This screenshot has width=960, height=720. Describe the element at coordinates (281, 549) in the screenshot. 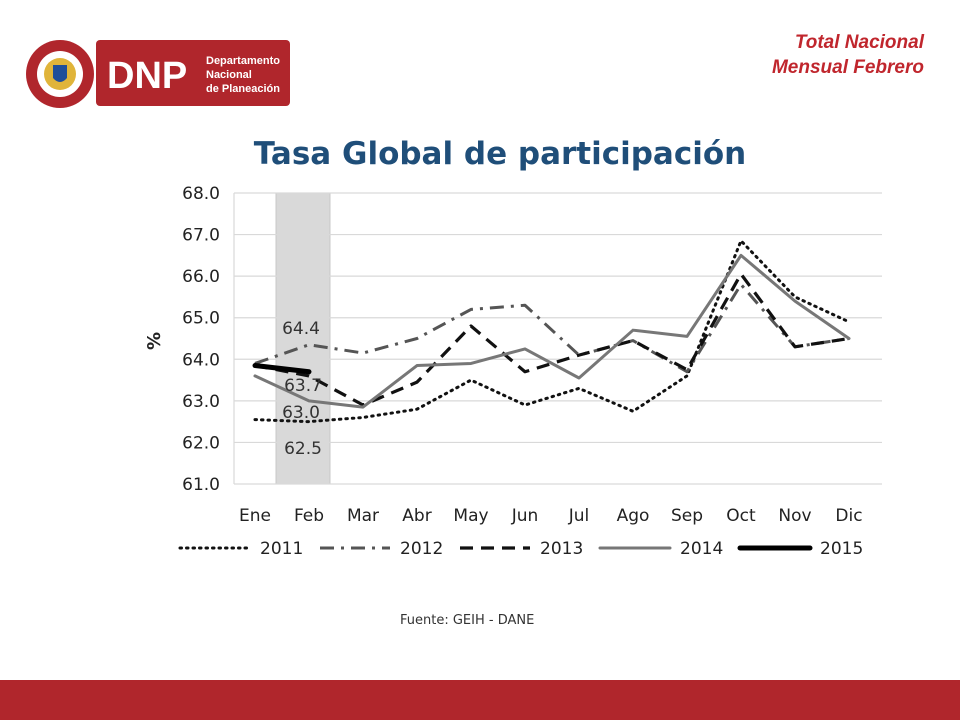

I see `legend-label-2011: 2011` at that location.